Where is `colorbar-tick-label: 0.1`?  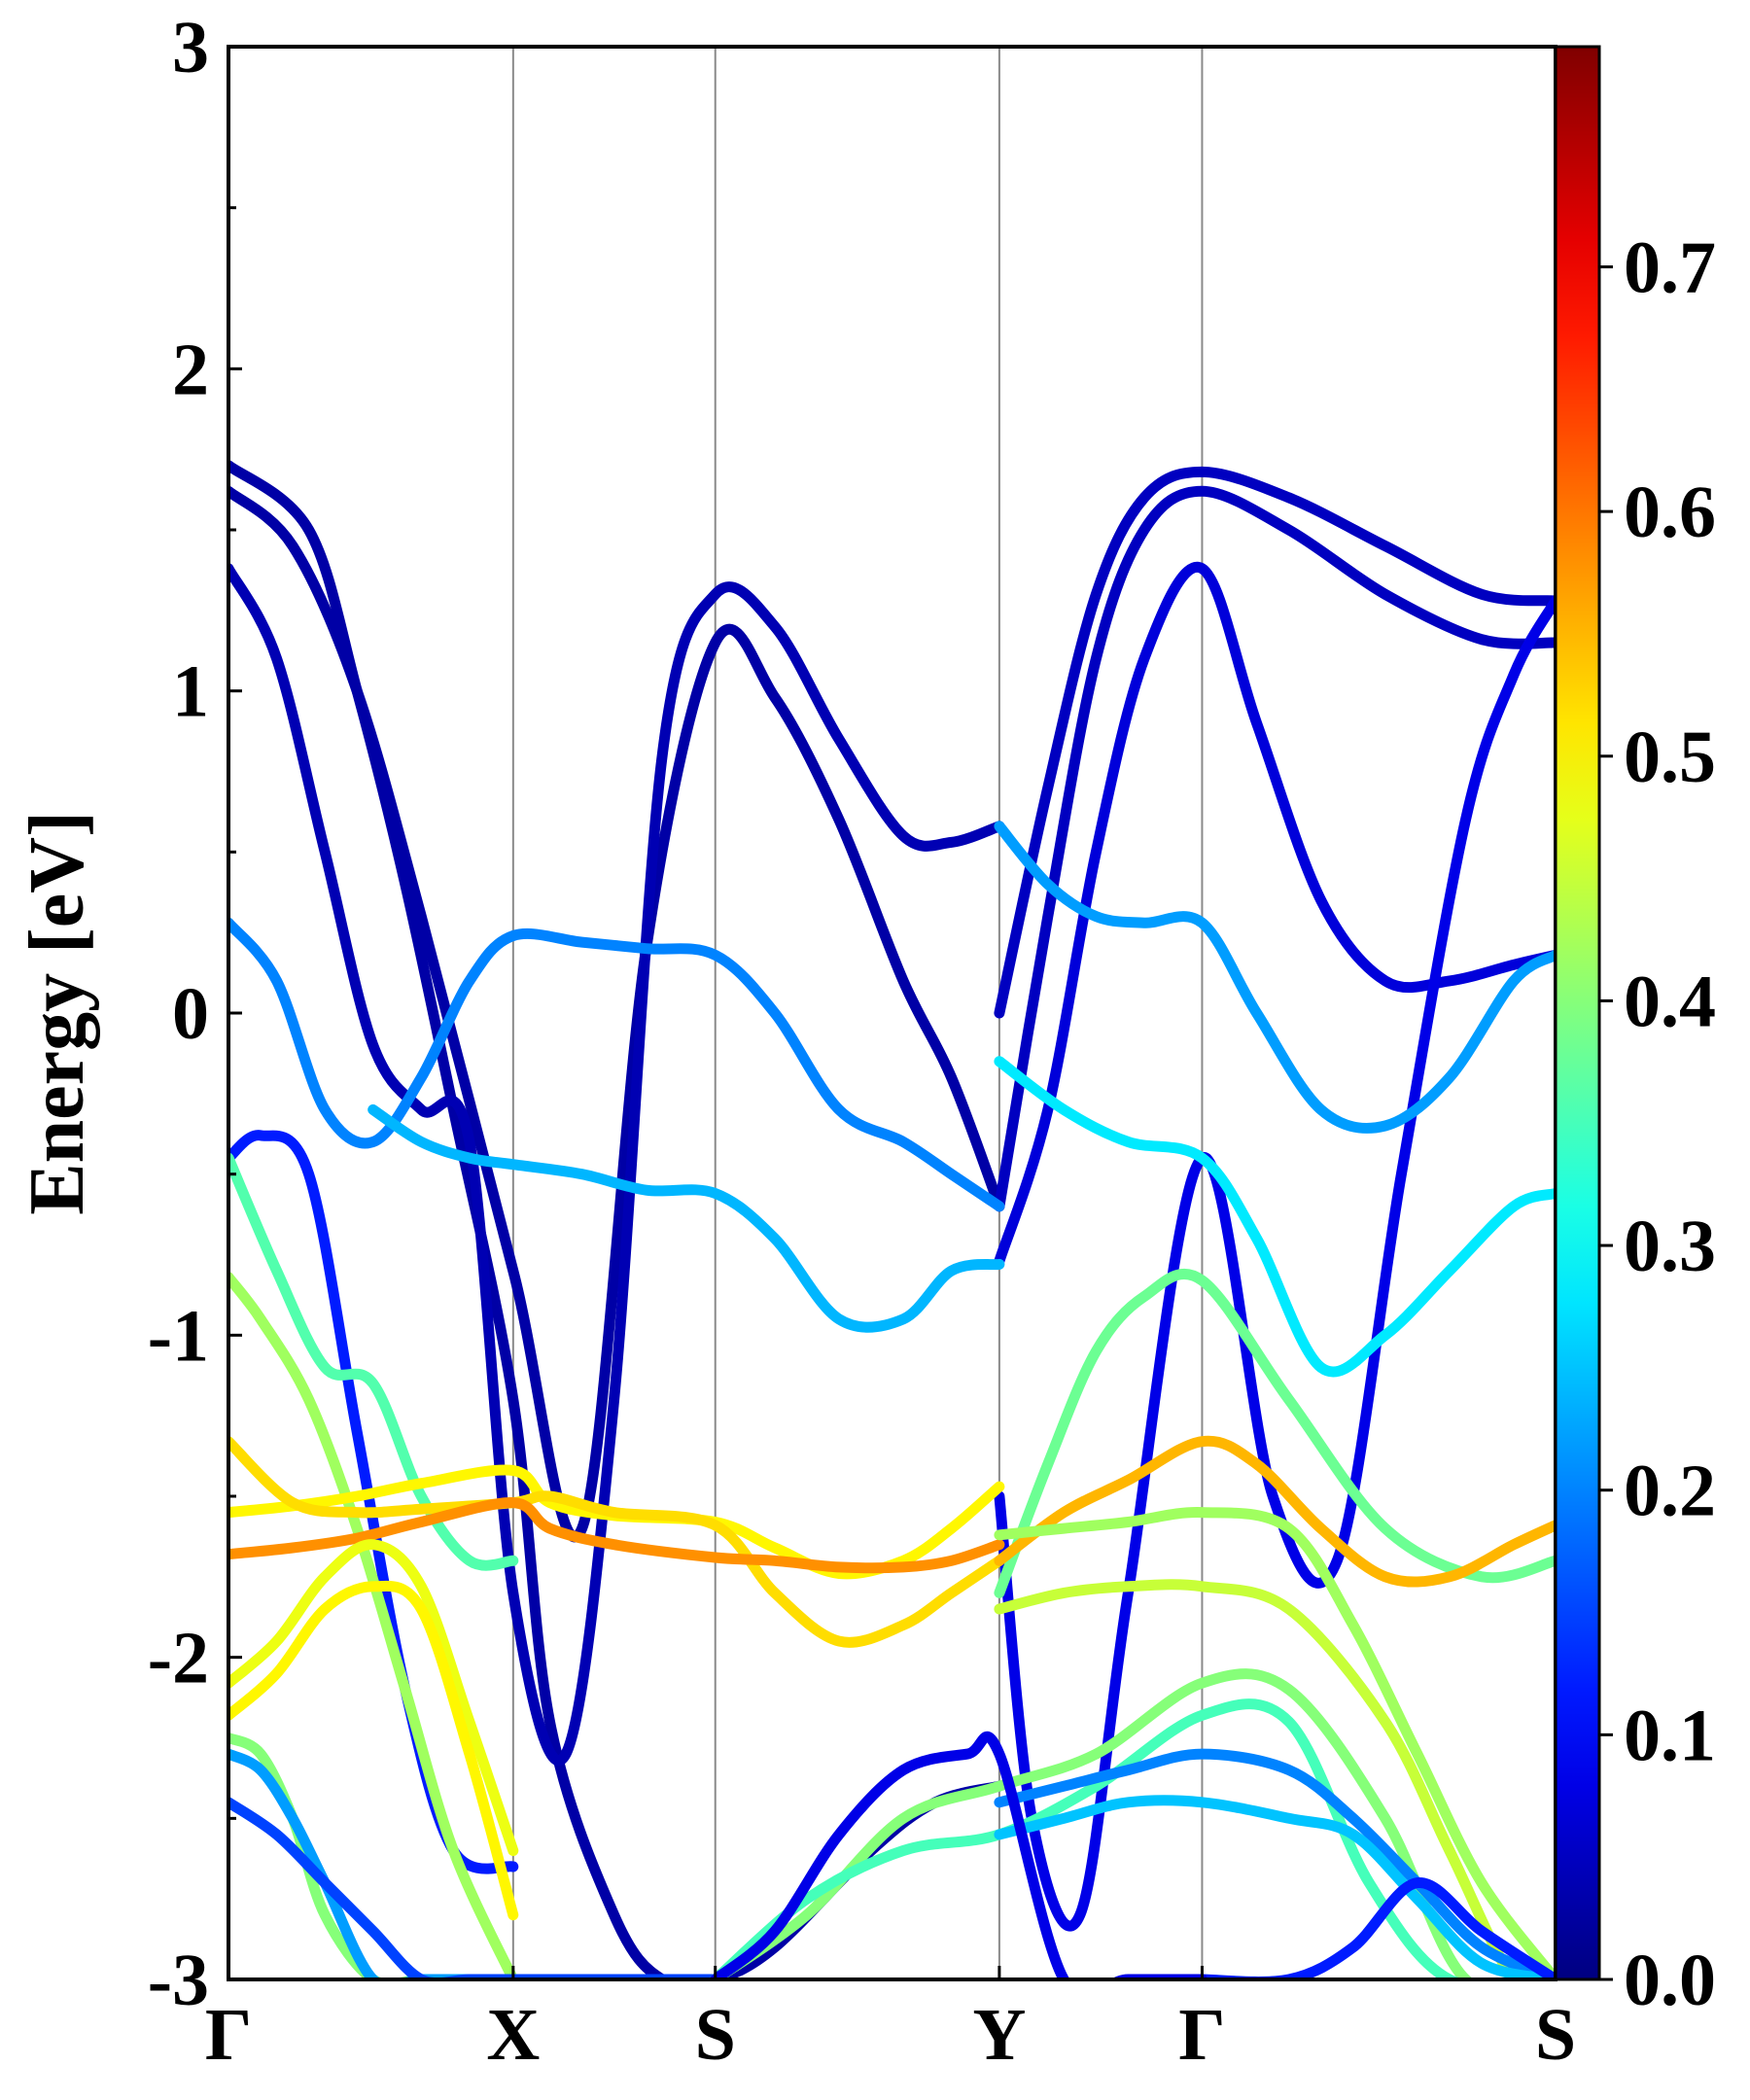
colorbar-tick-label: 0.1 is located at coordinates (1670, 1735).